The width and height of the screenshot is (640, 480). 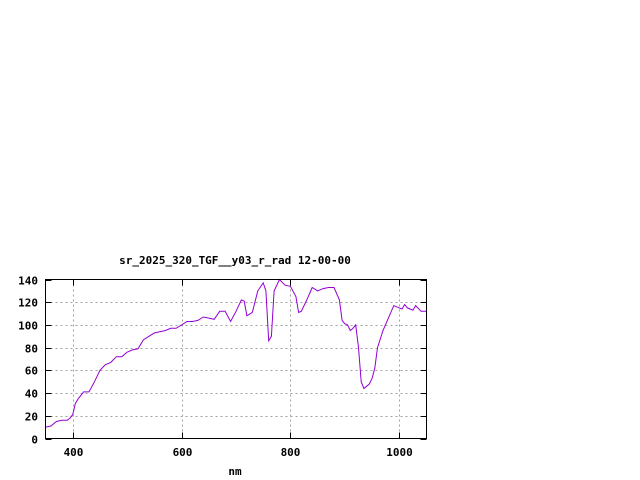 What do you see at coordinates (31, 349) in the screenshot?
I see `y-tick-label: 80` at bounding box center [31, 349].